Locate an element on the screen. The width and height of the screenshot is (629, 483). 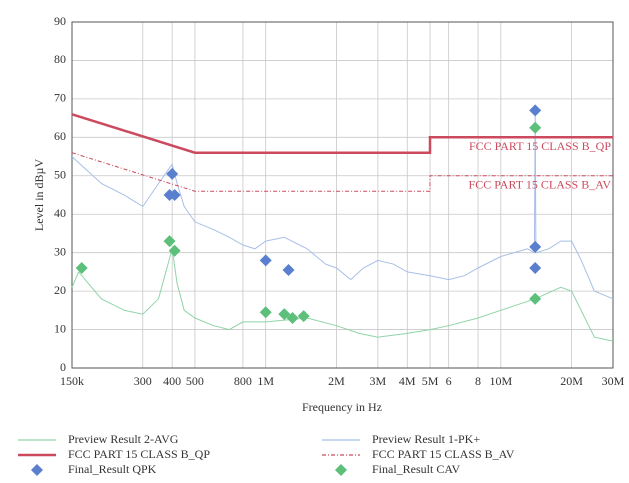
x-tick-label: 400 is located at coordinates (172, 381).